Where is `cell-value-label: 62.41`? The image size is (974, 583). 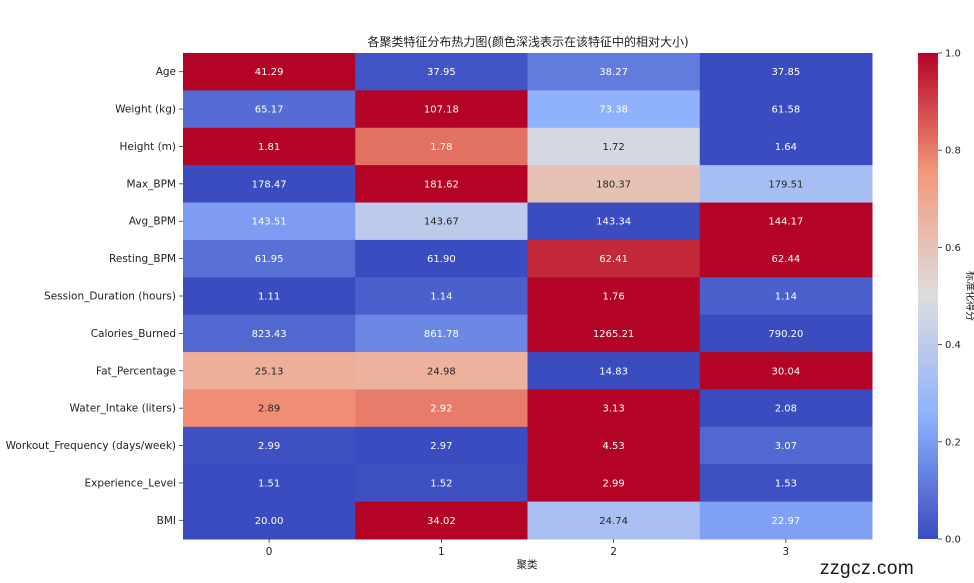 cell-value-label: 62.41 is located at coordinates (613, 259).